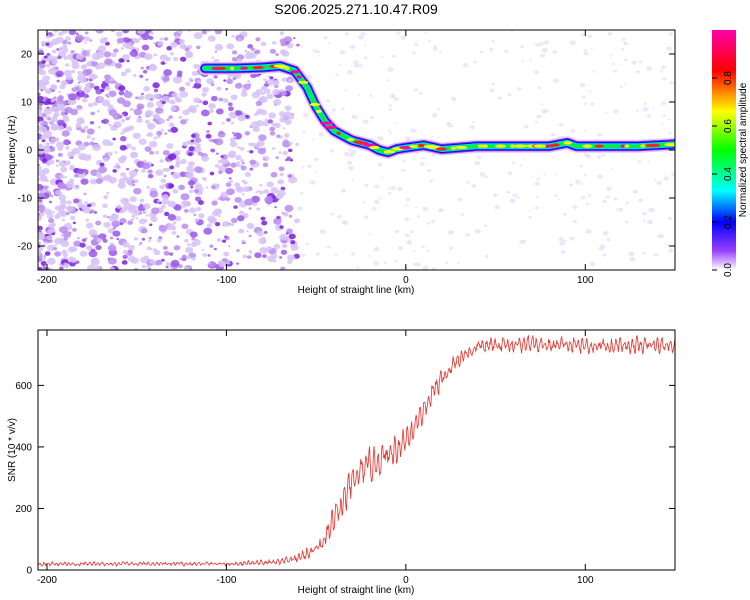 The image size is (750, 600). What do you see at coordinates (23, 509) in the screenshot?
I see `snr-ytick-label: 200` at bounding box center [23, 509].